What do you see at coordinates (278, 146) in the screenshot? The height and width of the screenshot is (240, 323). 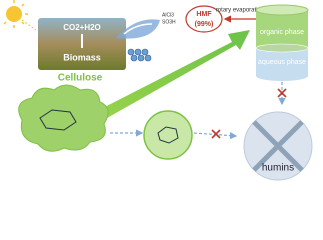 I see `humins-cross` at bounding box center [278, 146].